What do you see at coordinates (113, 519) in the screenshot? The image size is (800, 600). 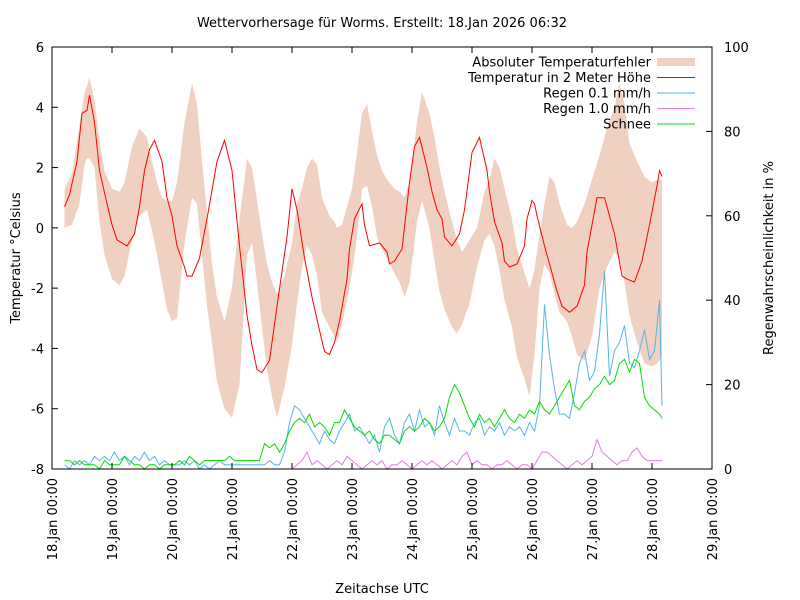 I see `x-tick-label: 19.Jan 00:00` at bounding box center [113, 519].